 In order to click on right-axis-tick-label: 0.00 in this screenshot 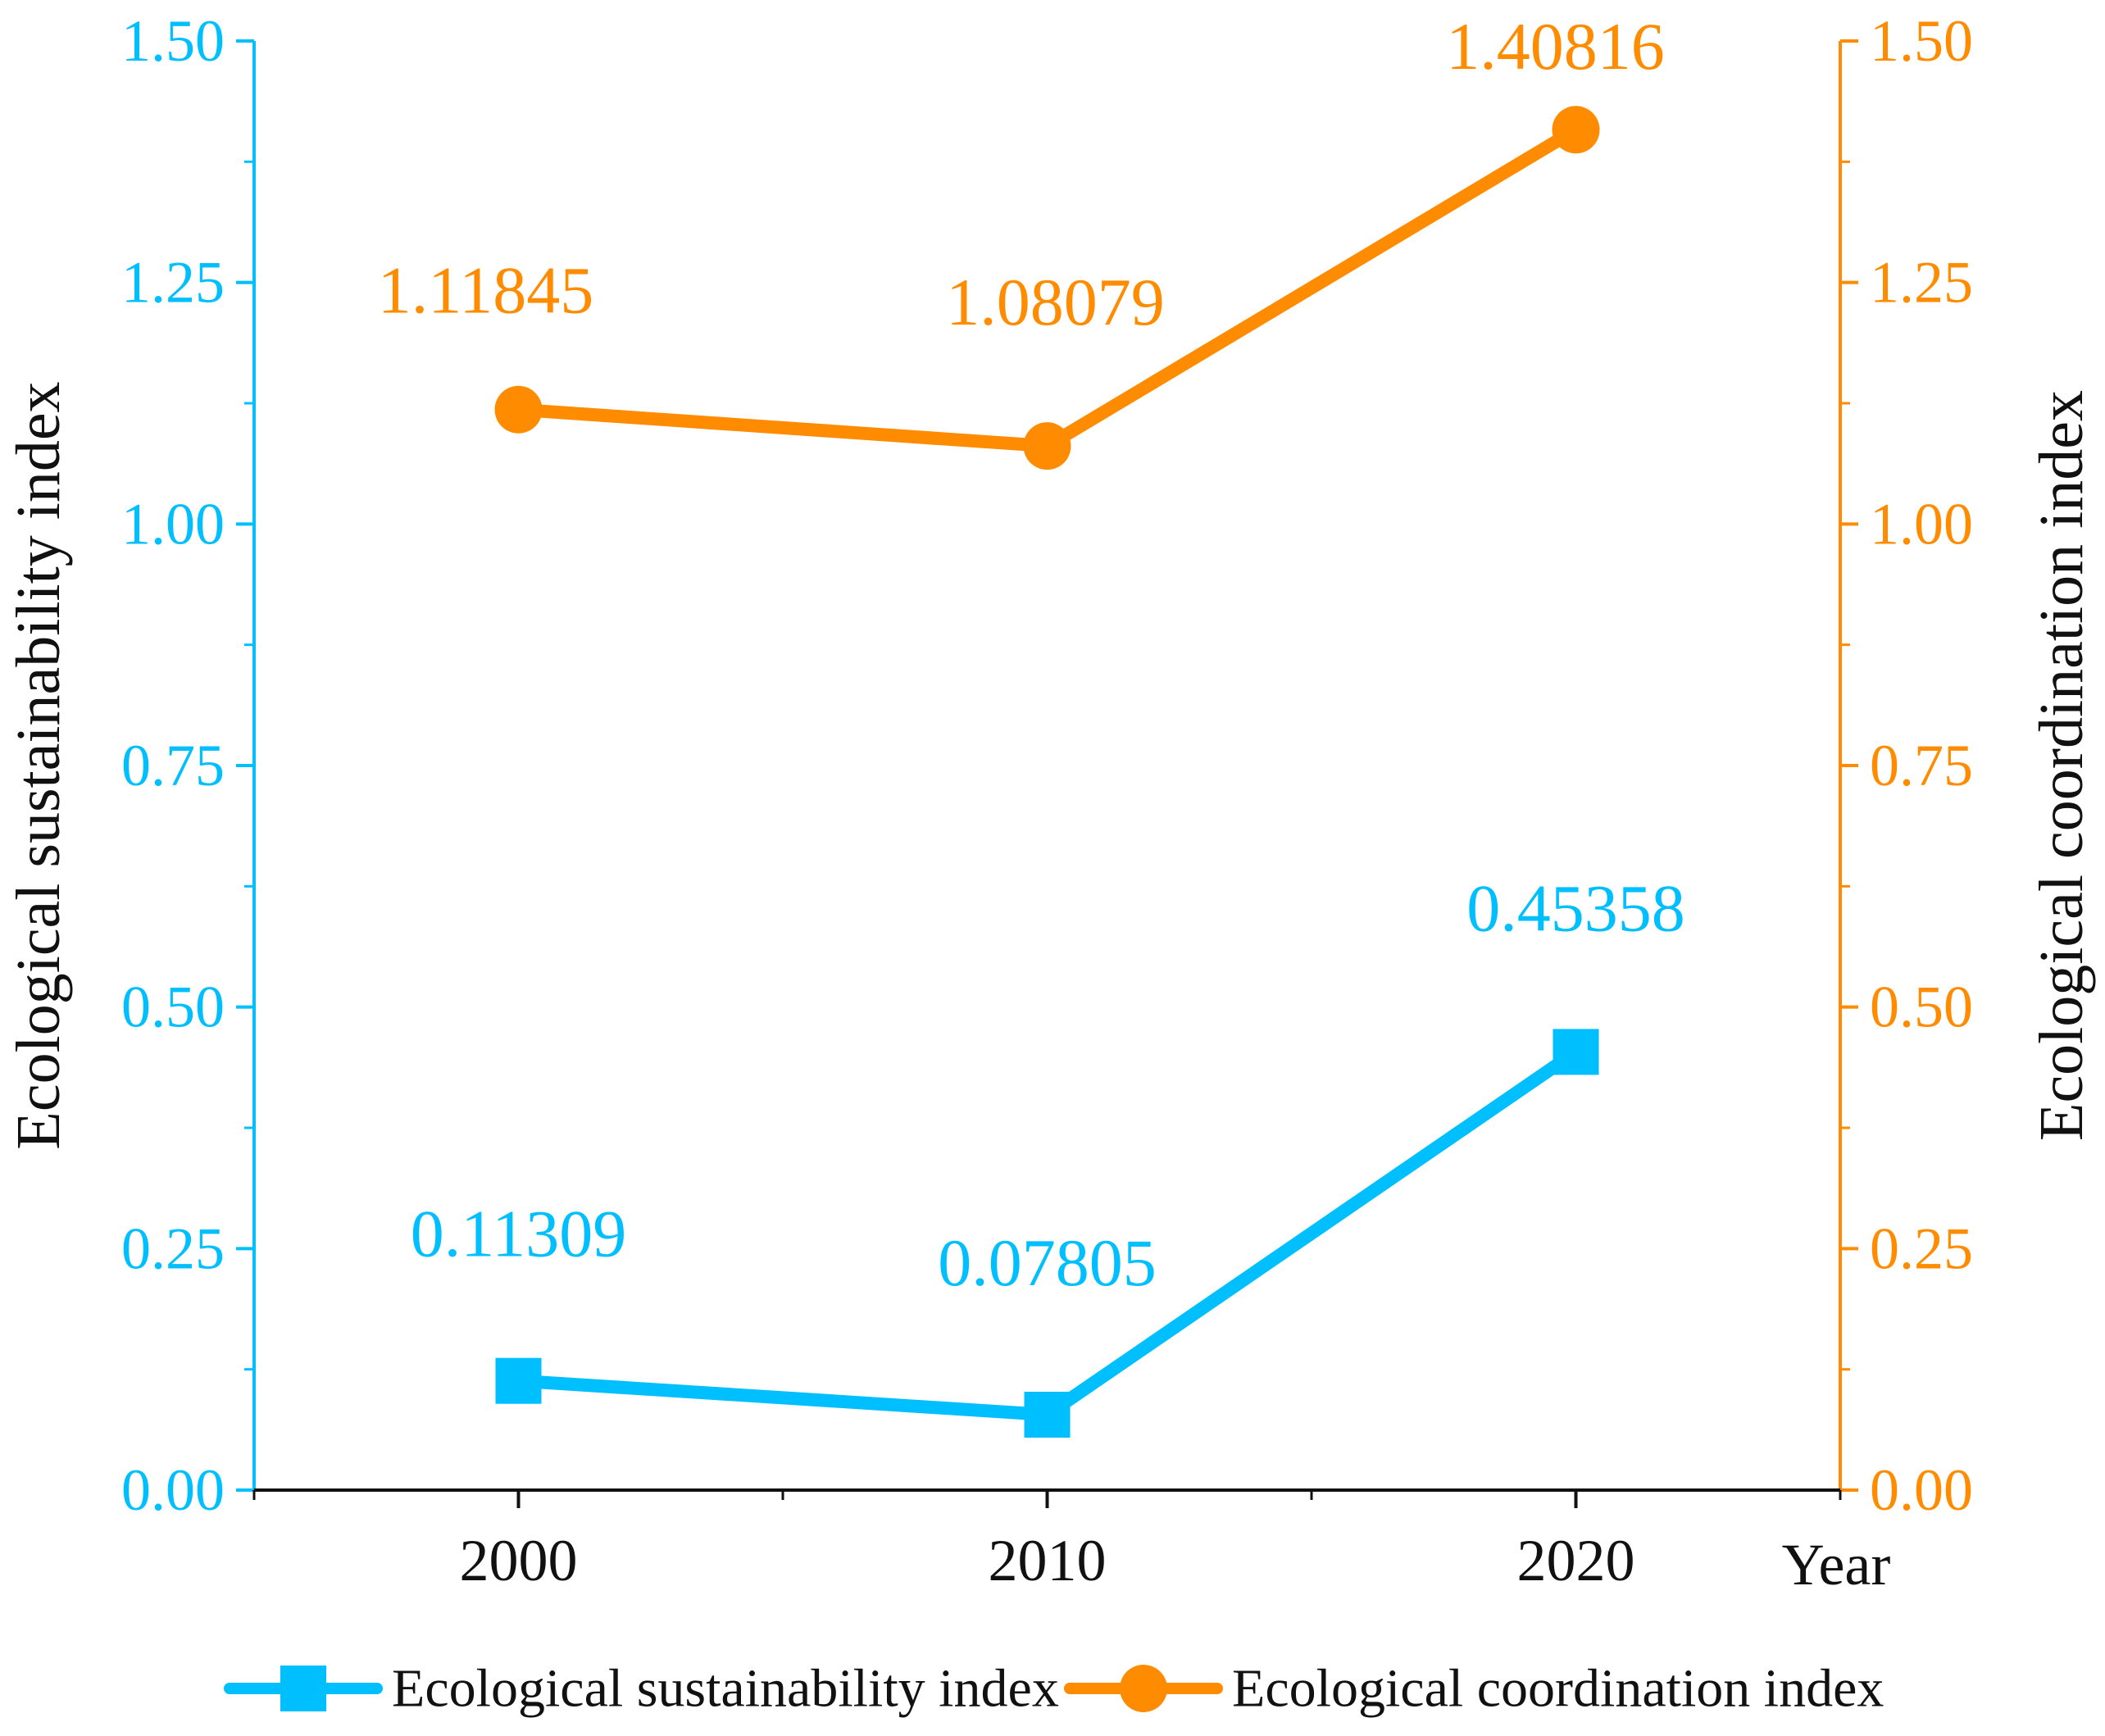, I will do `click(1921, 1490)`.